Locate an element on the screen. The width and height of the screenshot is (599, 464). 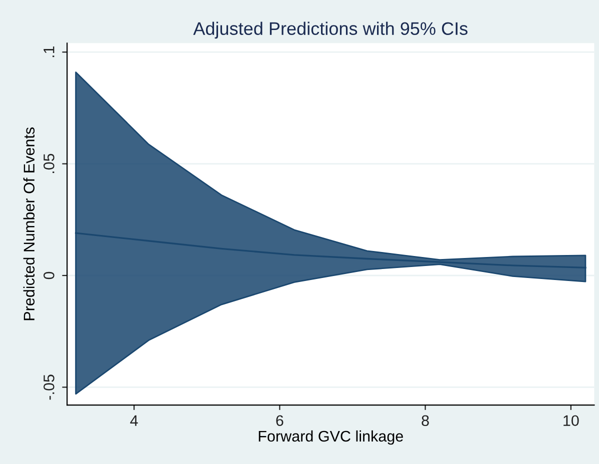
chart-title: Adjusted Predictions with 95% CIs is located at coordinates (330, 30).